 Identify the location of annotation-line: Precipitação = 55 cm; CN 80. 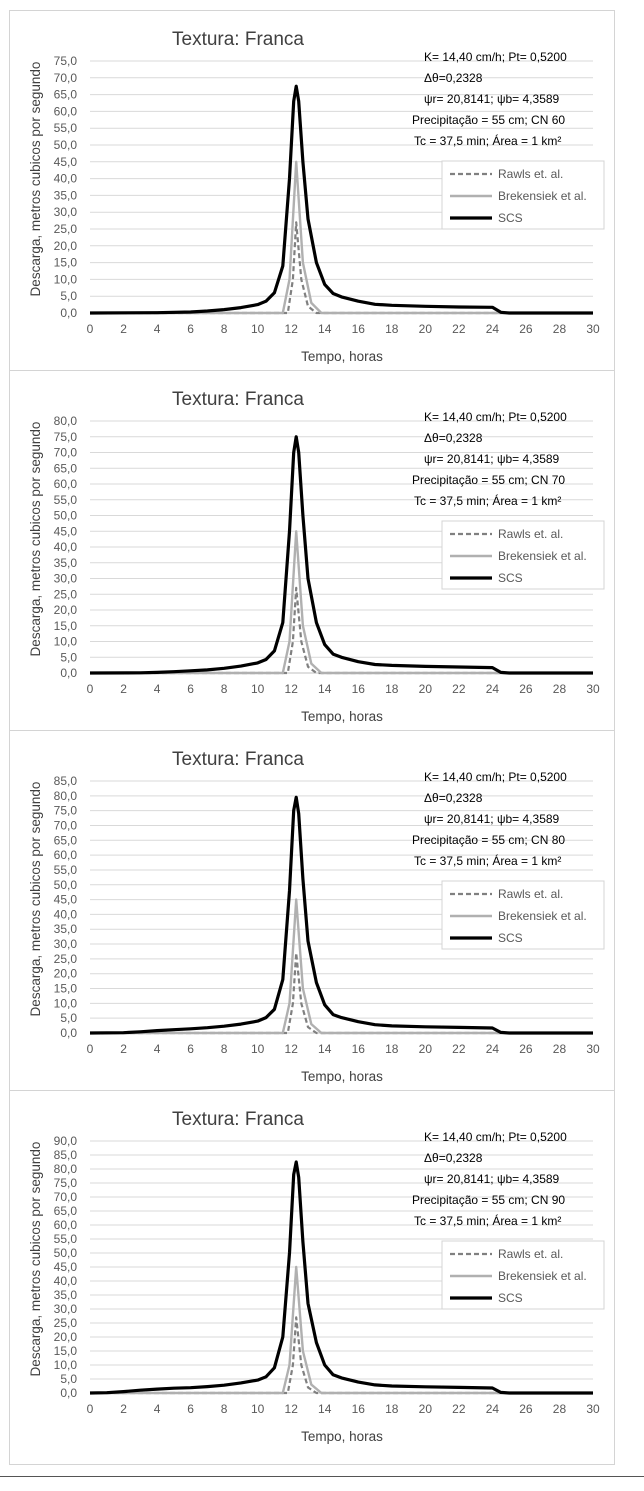
(488, 840).